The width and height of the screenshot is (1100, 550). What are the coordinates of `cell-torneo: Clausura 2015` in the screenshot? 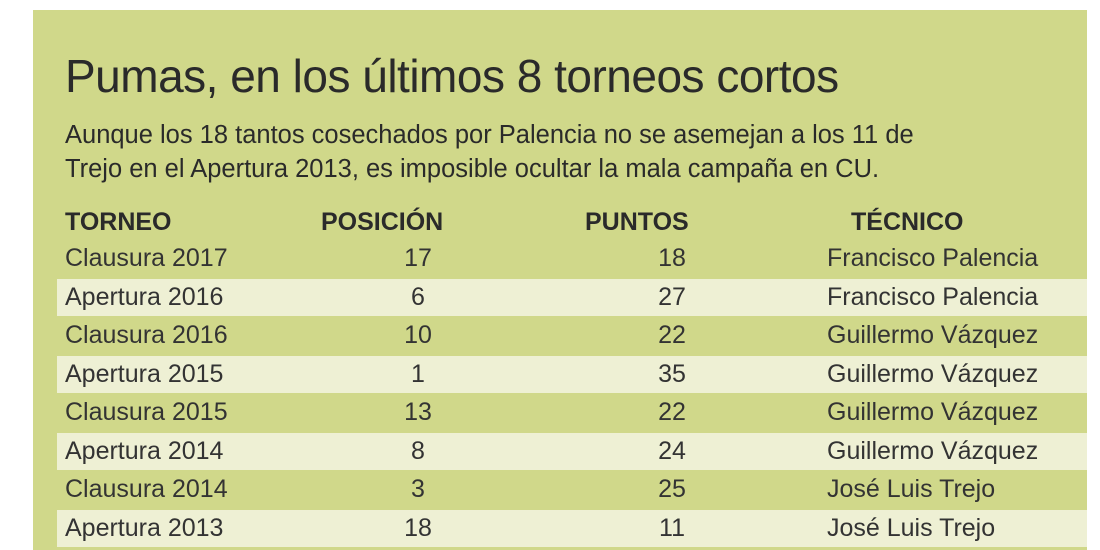 It's located at (146, 412).